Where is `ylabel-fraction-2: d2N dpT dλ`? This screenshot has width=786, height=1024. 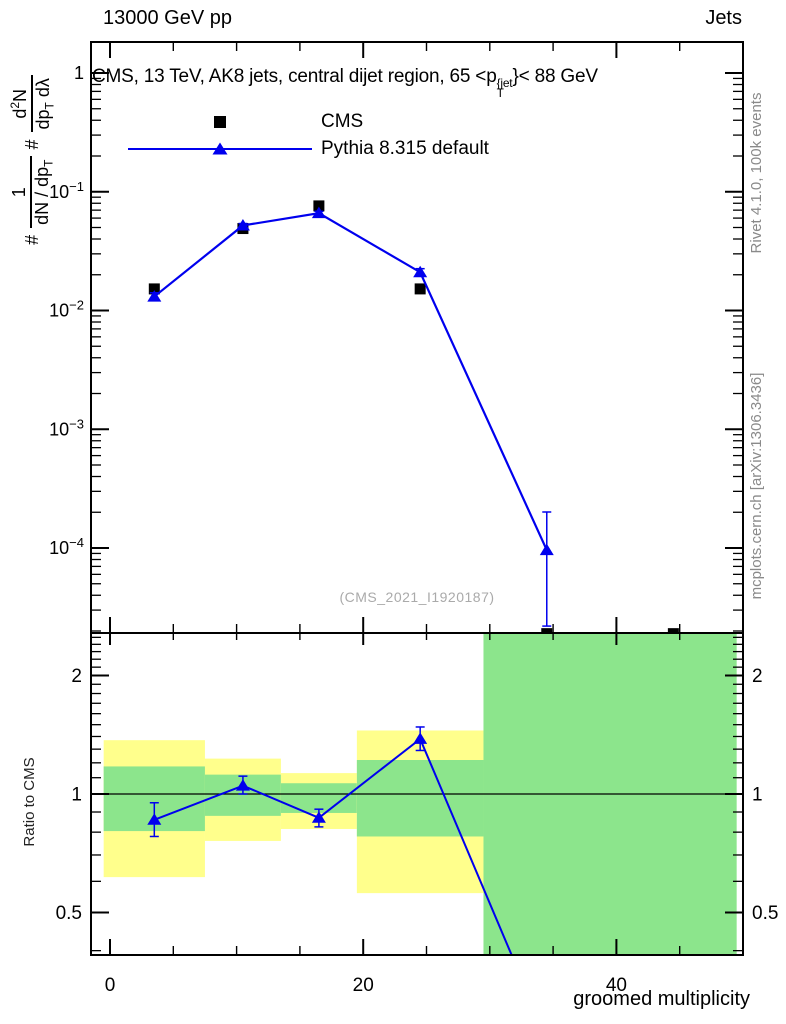 ylabel-fraction-2: d2N dpT dλ is located at coordinates (32, 104).